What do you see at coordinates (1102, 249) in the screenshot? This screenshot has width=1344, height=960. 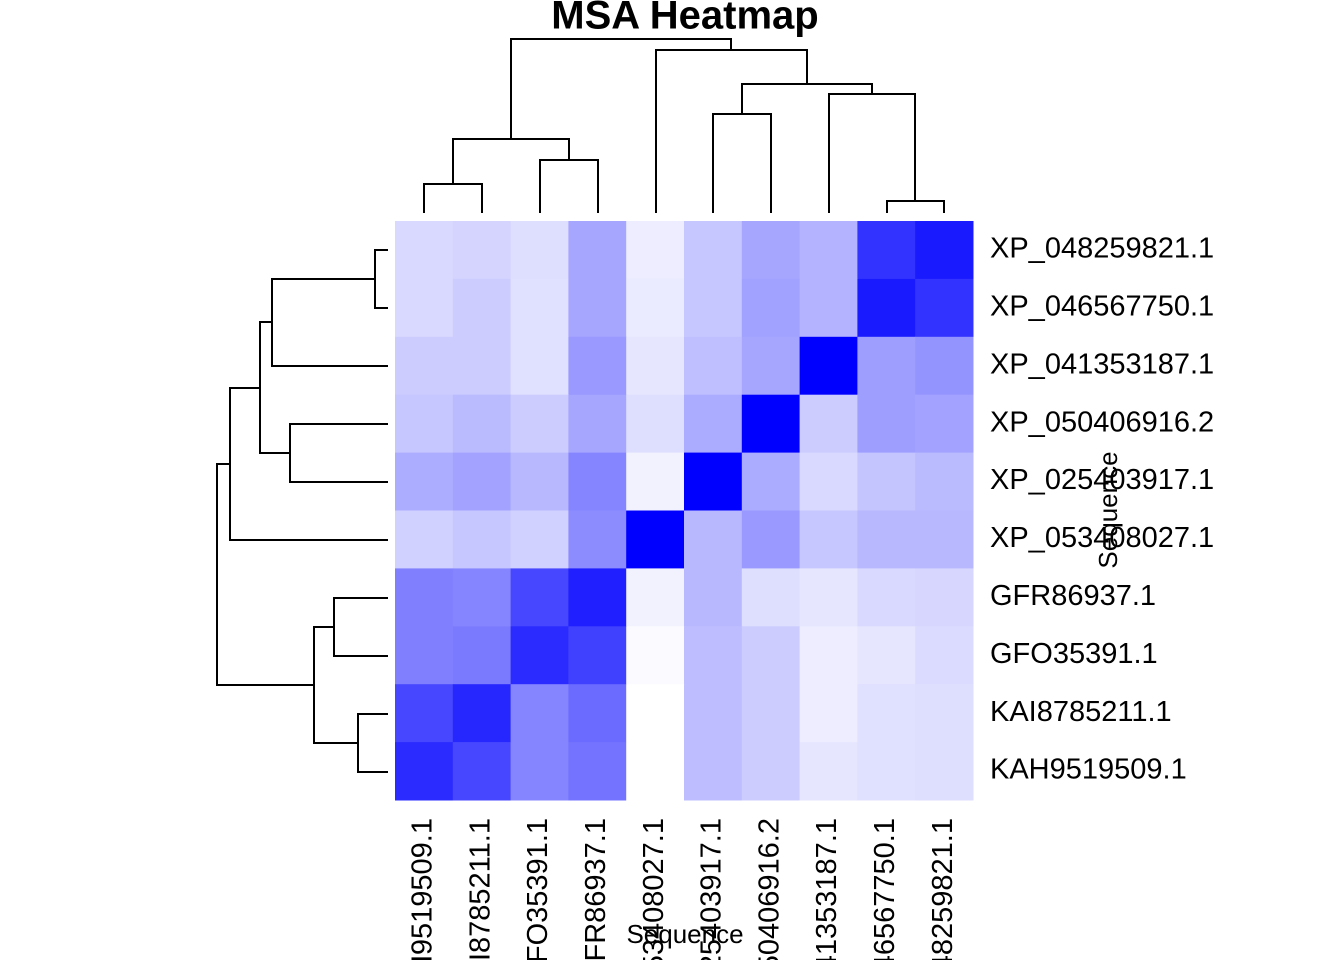 I see `row-label: XP_048259821.1` at bounding box center [1102, 249].